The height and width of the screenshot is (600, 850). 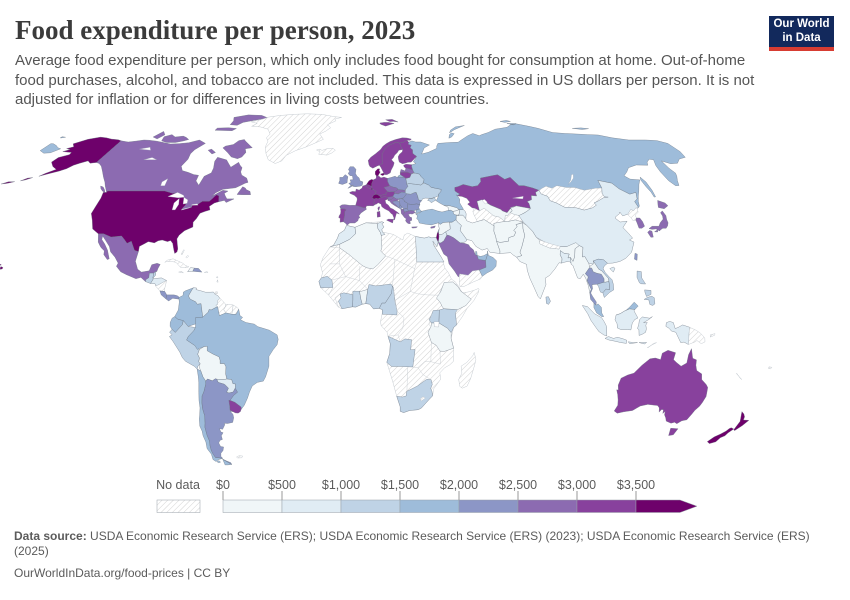 What do you see at coordinates (577, 485) in the screenshot?
I see `svg-text: $3,000` at bounding box center [577, 485].